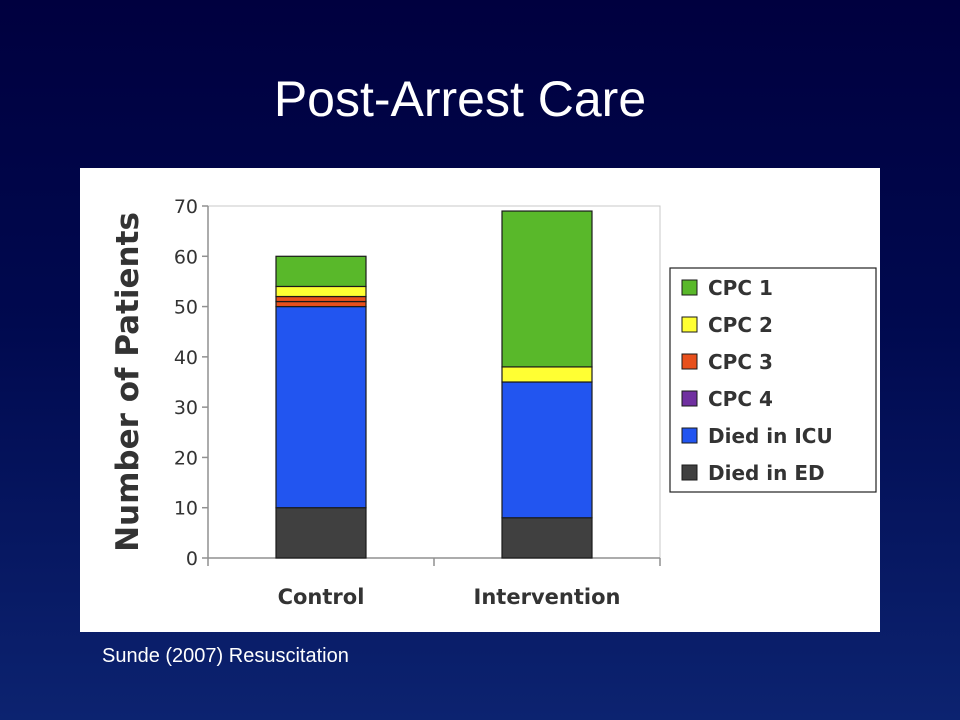 This screenshot has width=960, height=720. I want to click on bar-segment-control-died-in-icu, so click(321, 407).